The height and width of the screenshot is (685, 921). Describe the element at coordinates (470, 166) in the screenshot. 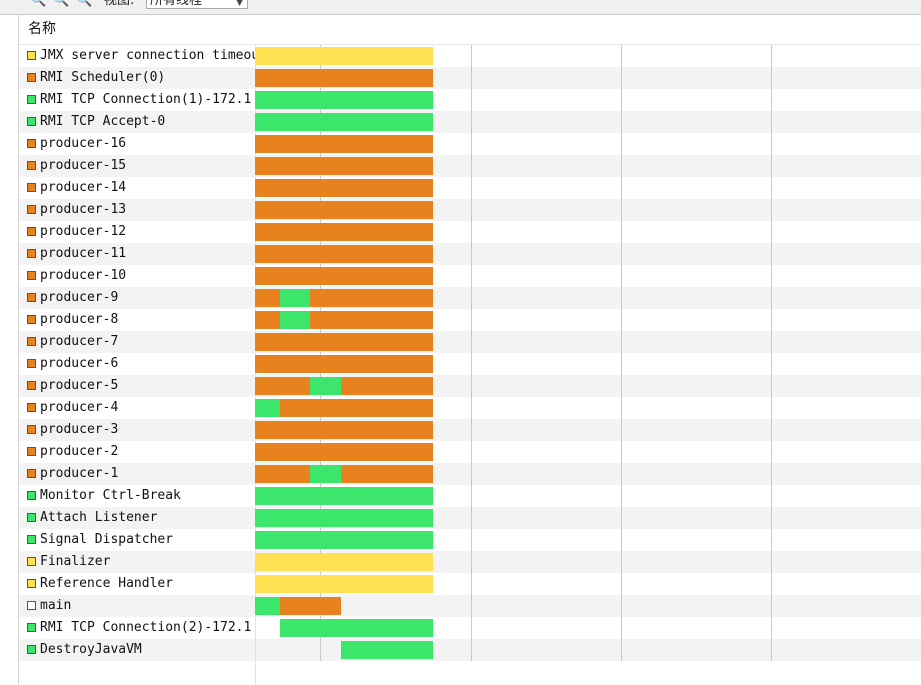

I see `thread-row: producer-15` at that location.